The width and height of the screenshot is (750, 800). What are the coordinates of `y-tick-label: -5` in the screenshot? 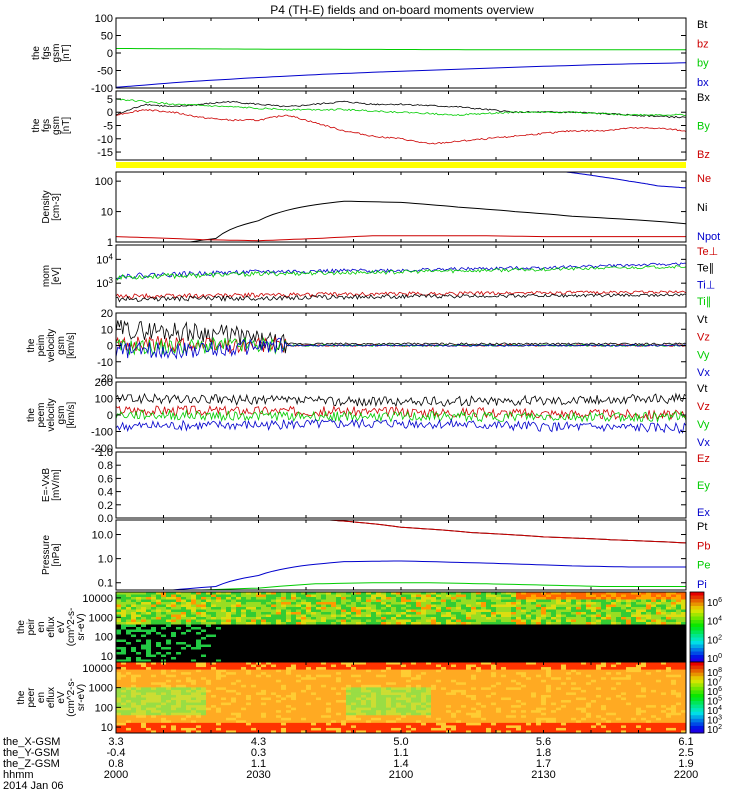 It's located at (108, 127).